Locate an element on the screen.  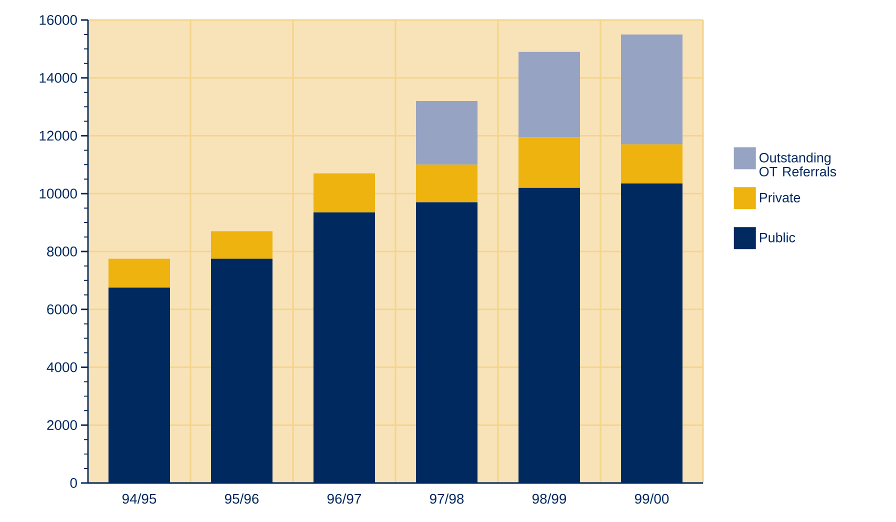
x-tick-label: 97/98 is located at coordinates (447, 498).